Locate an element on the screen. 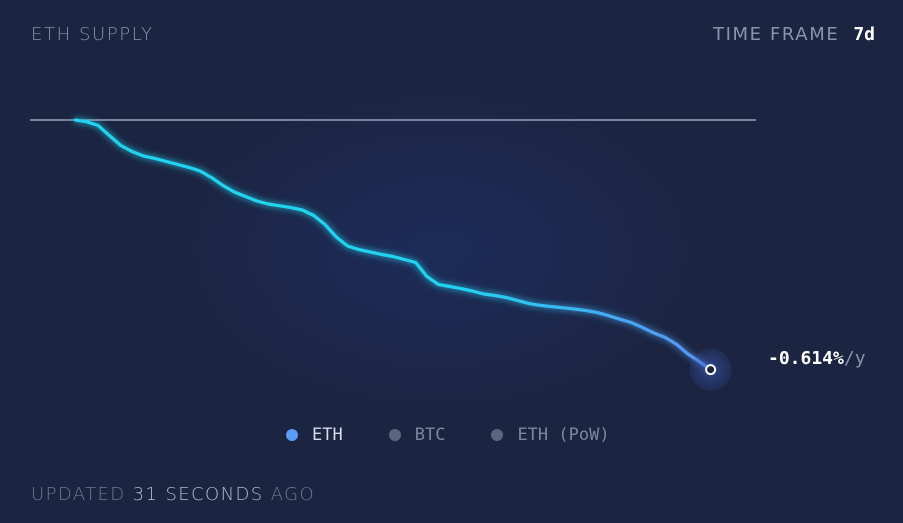 The width and height of the screenshot is (903, 523). end-point-marker is located at coordinates (711, 370).